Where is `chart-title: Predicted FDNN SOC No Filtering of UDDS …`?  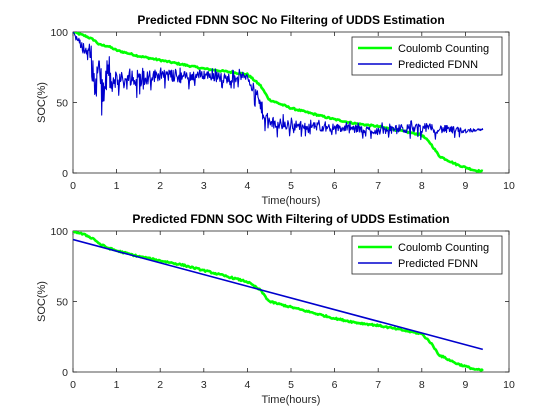
chart-title: Predicted FDNN SOC No Filtering of UDDS … is located at coordinates (290, 20).